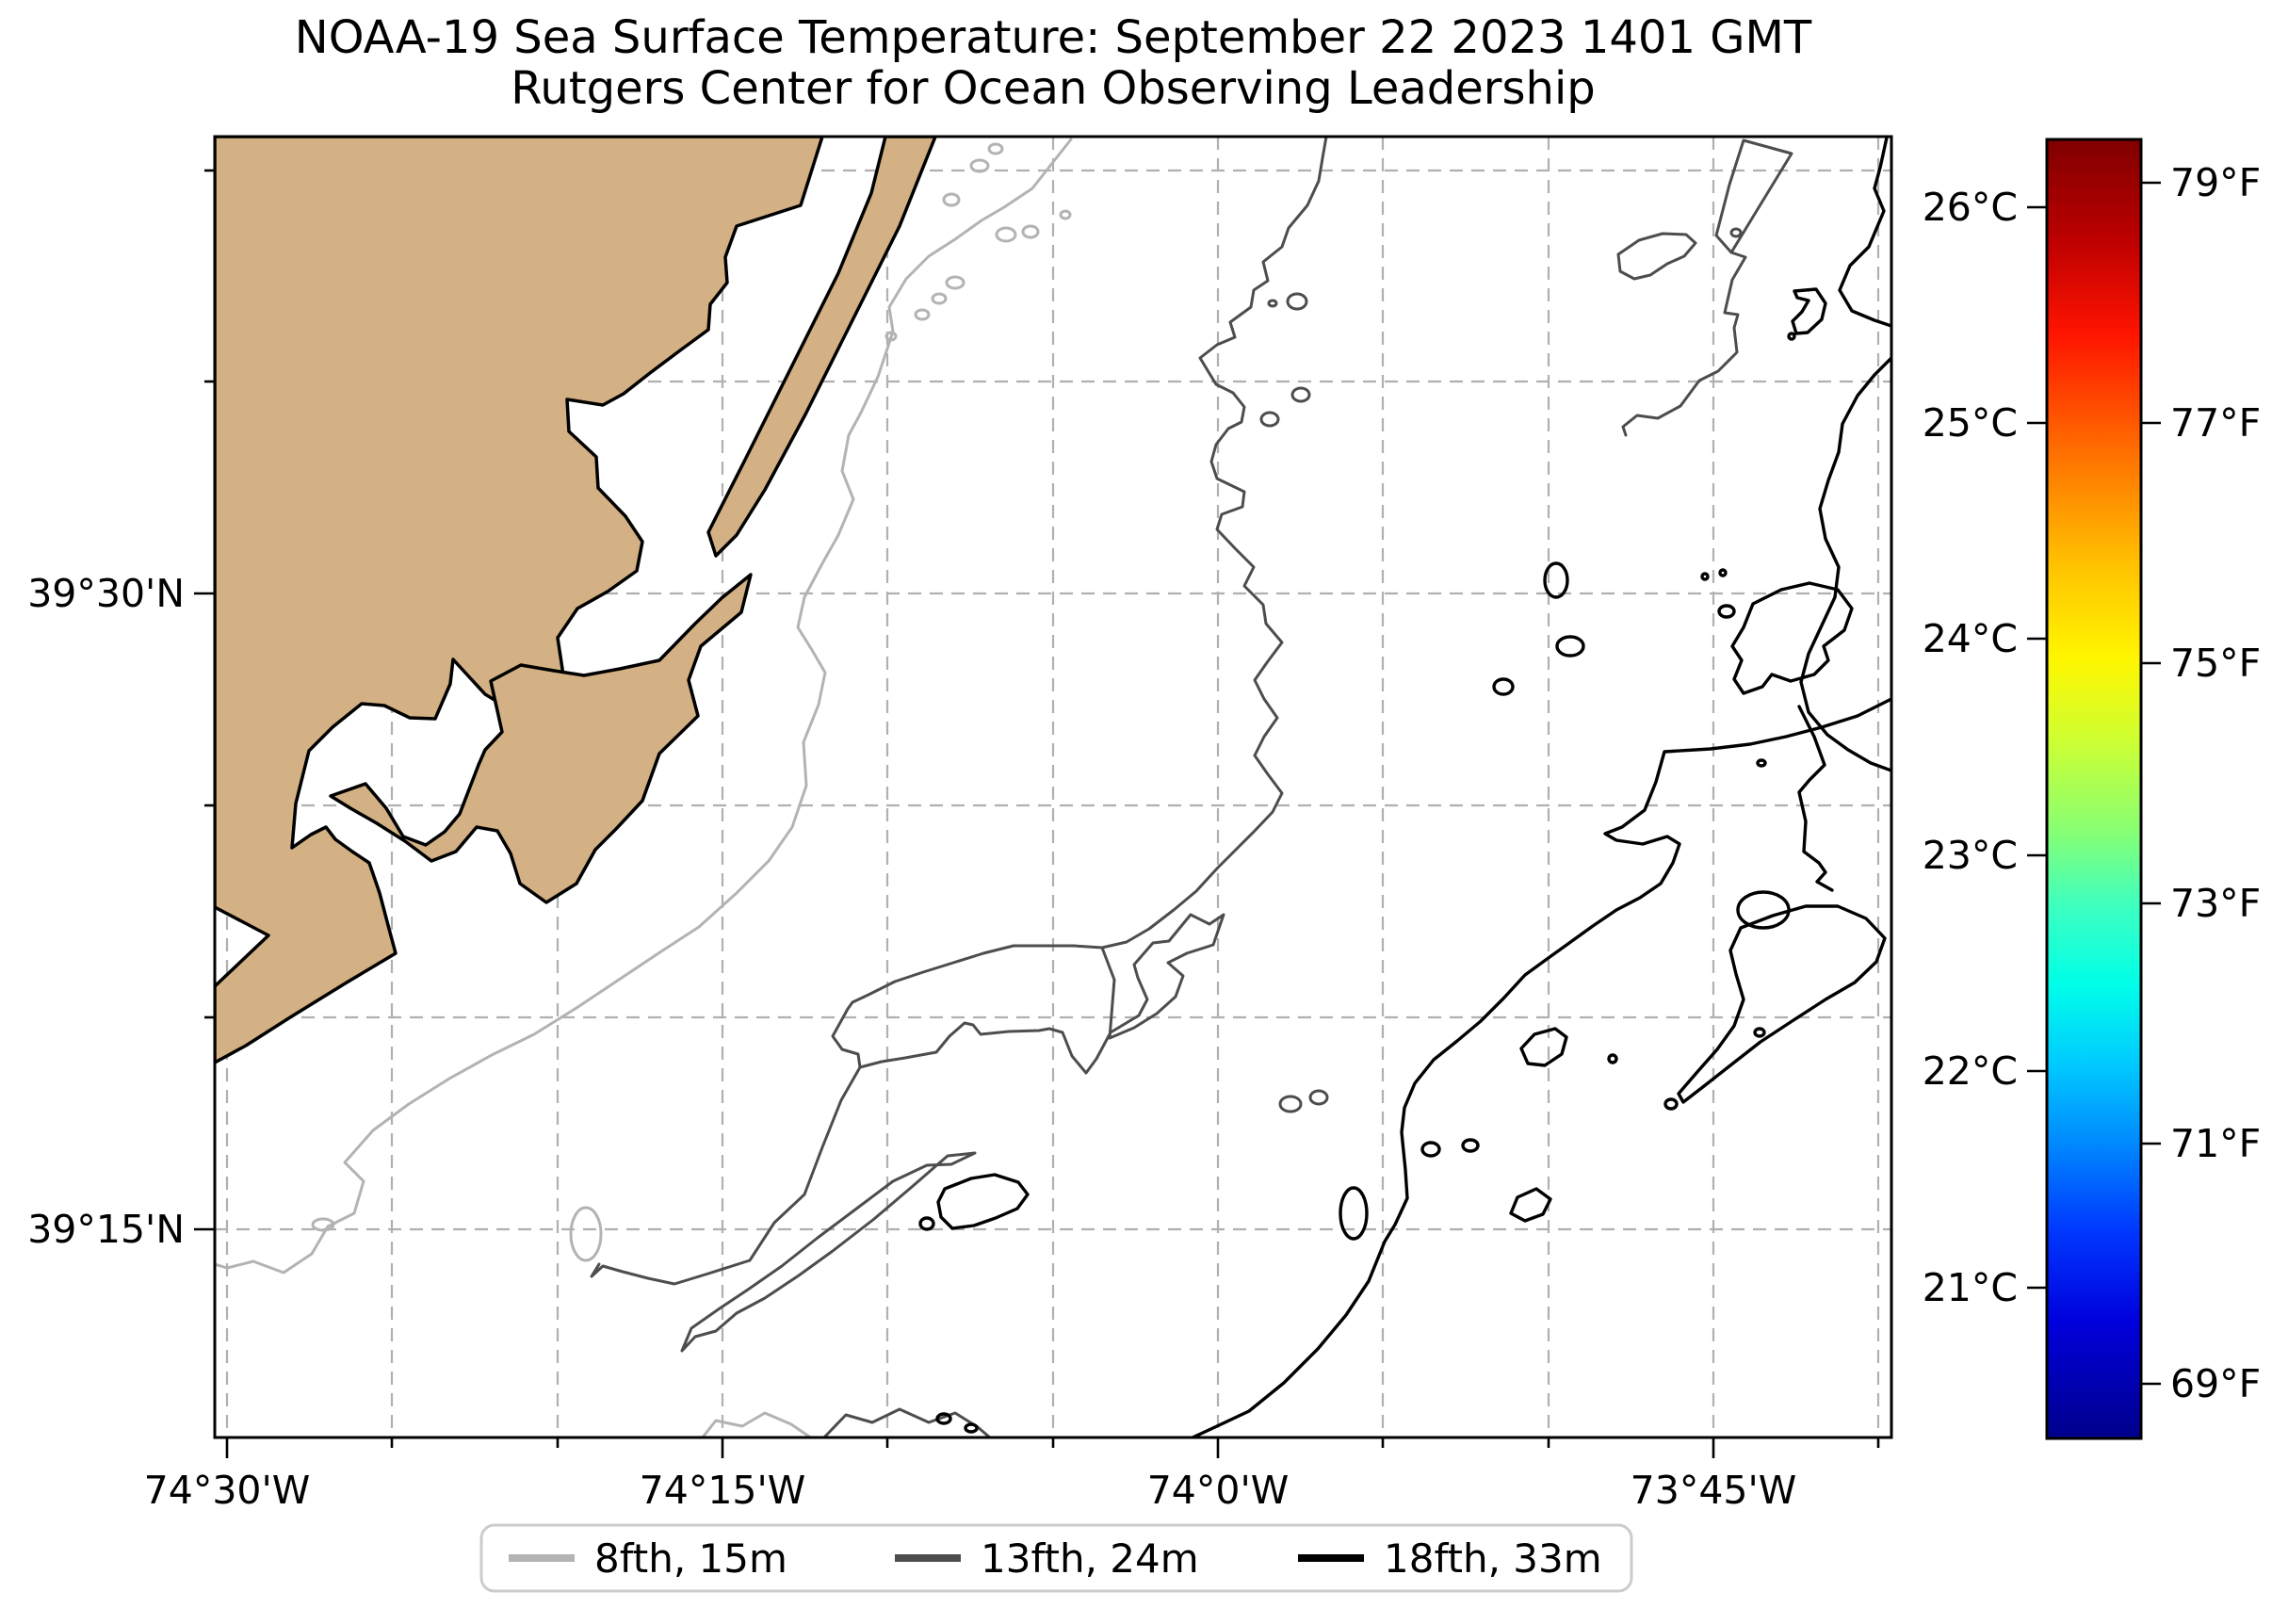 Image resolution: width=2288 pixels, height=1624 pixels. I want to click on x-tick-label-73-45w: 73°45'W, so click(1714, 1491).